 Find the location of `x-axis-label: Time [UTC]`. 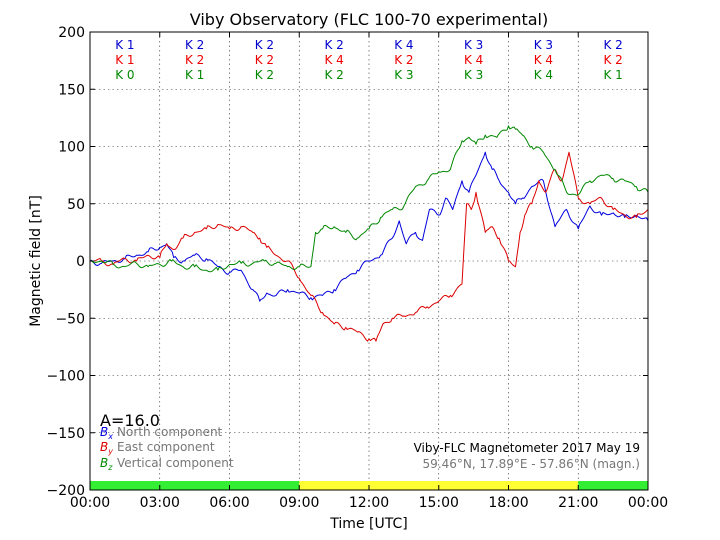

x-axis-label: Time [UTC] is located at coordinates (368, 524).